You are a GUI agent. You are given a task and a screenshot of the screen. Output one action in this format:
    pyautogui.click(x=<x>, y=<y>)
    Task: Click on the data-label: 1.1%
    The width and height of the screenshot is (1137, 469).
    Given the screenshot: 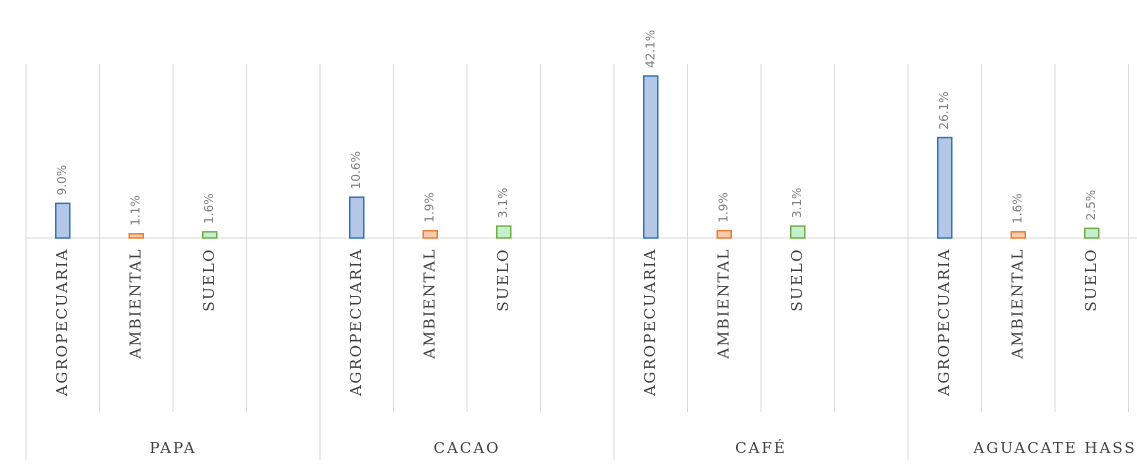 What is the action you would take?
    pyautogui.click(x=136, y=210)
    